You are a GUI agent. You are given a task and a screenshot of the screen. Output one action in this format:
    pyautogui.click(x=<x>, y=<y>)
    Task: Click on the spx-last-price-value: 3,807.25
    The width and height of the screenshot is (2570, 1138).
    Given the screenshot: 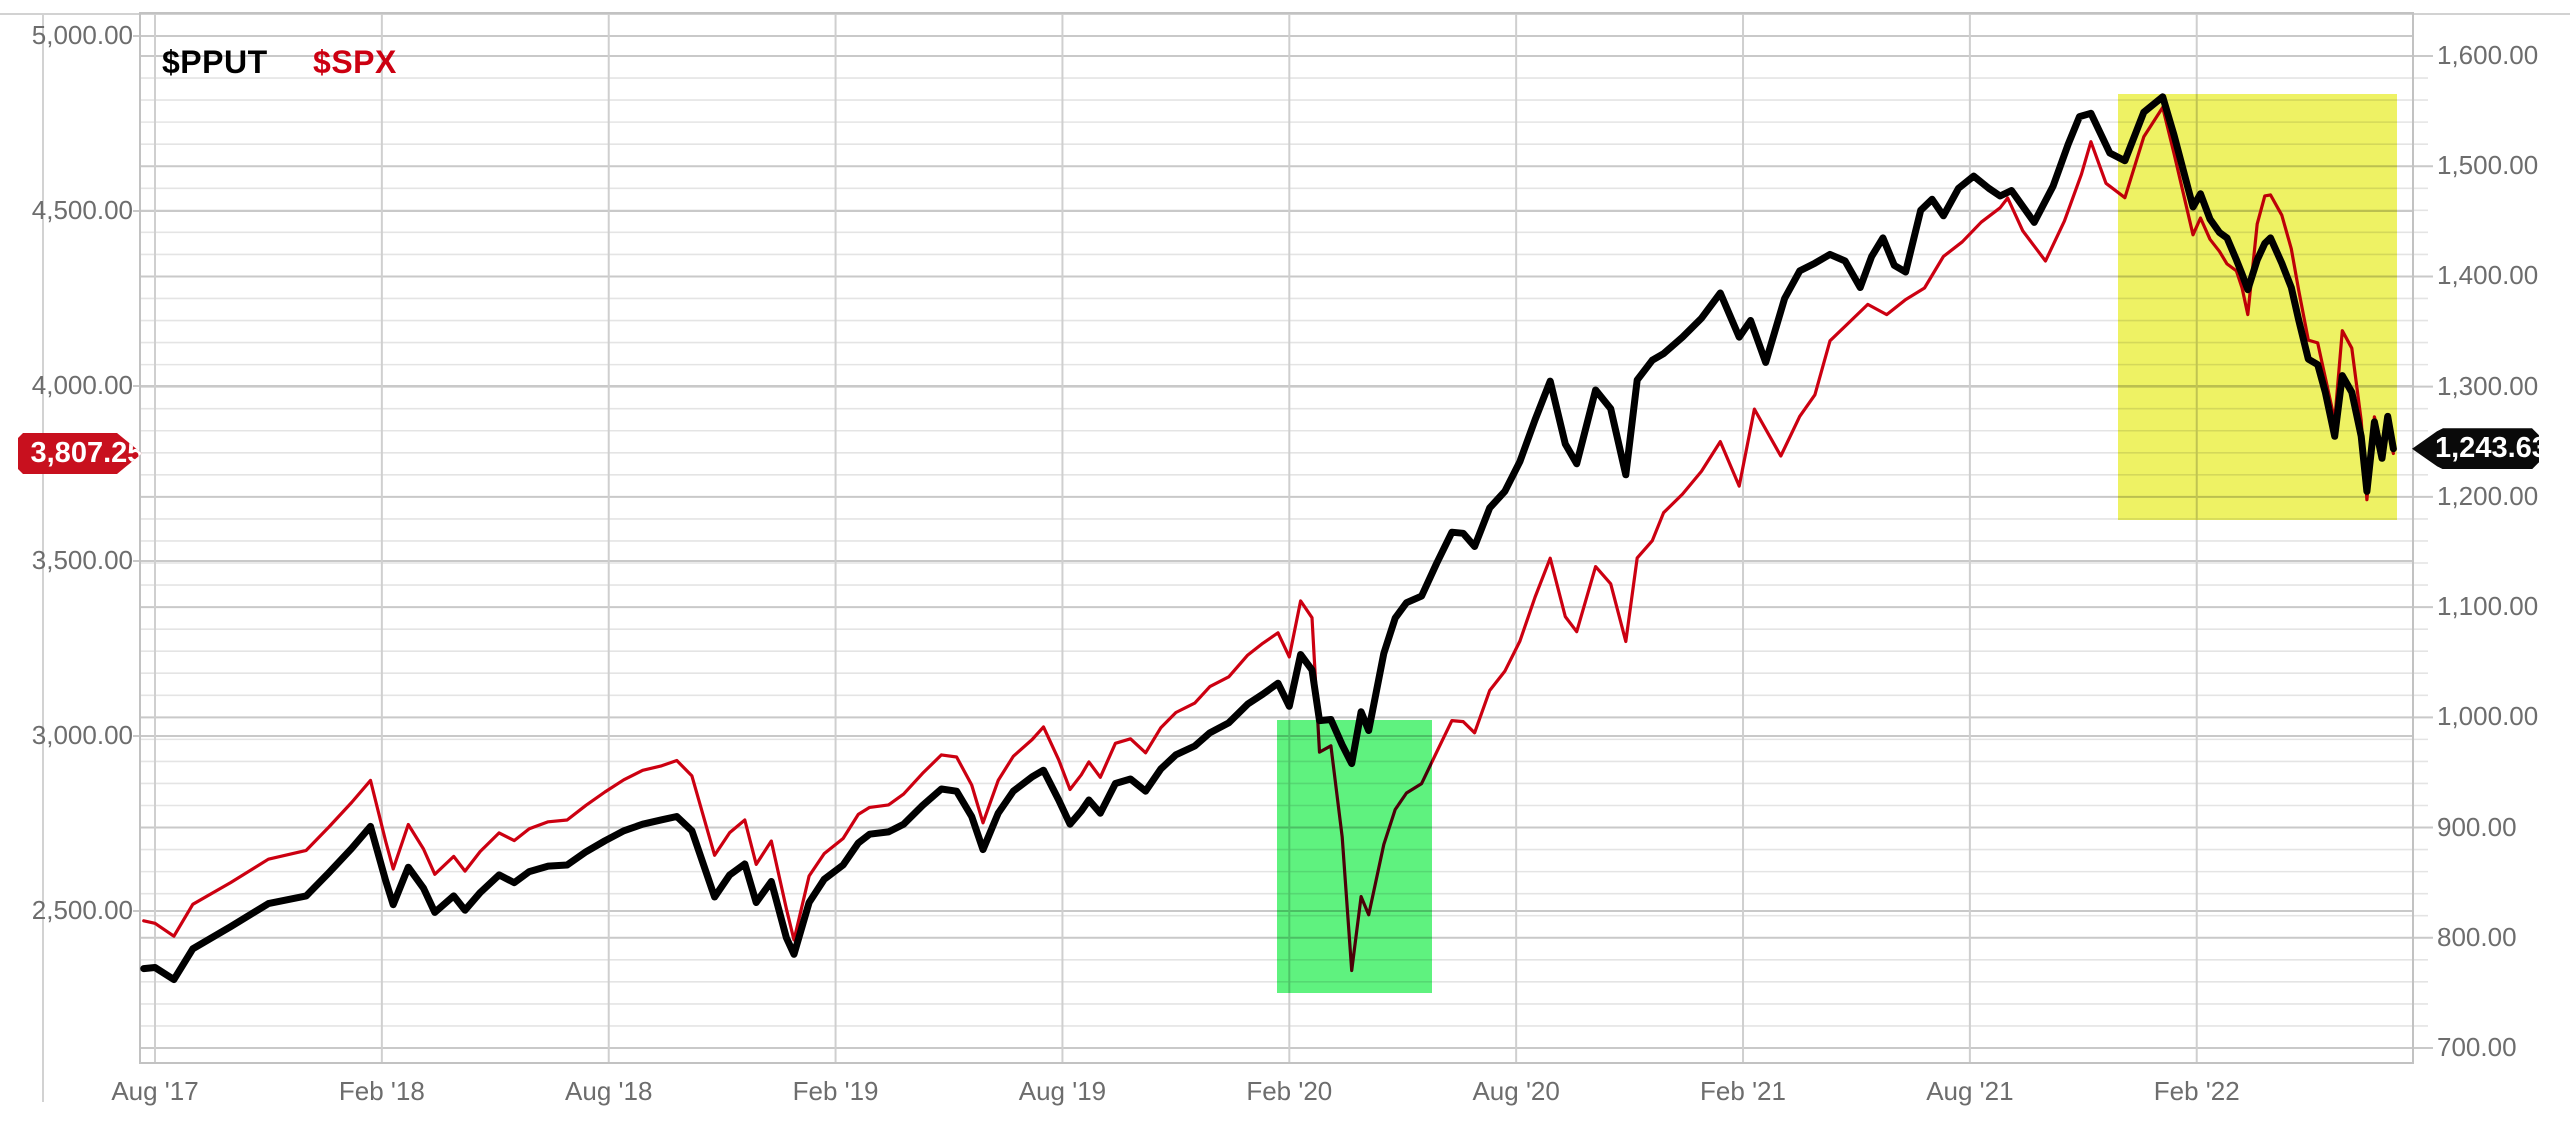 What is the action you would take?
    pyautogui.click(x=87, y=452)
    